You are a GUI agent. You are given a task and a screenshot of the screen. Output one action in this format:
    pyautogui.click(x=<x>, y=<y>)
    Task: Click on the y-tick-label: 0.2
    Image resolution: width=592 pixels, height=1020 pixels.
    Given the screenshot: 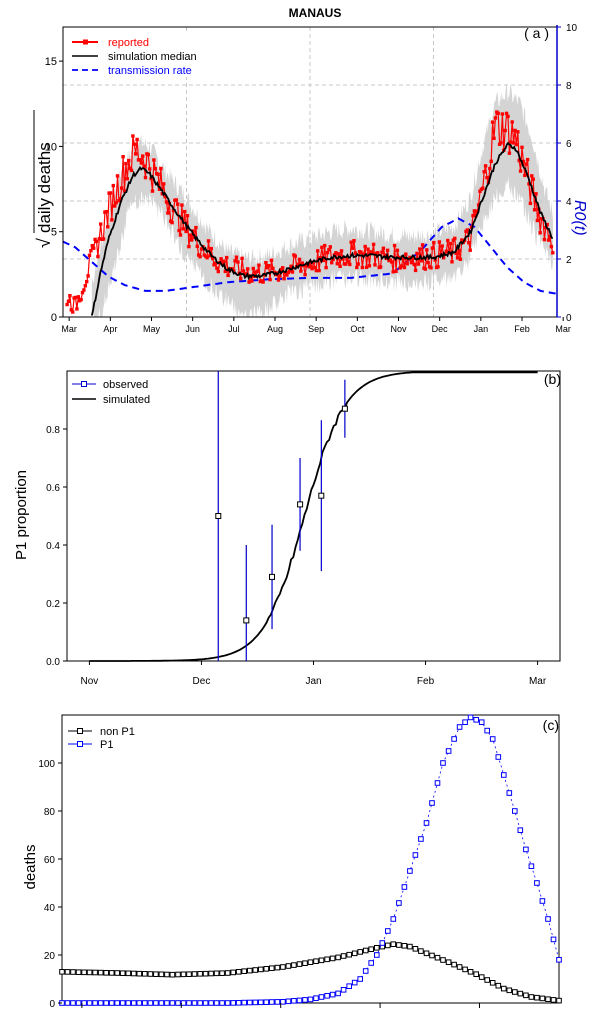 What is the action you would take?
    pyautogui.click(x=53, y=604)
    